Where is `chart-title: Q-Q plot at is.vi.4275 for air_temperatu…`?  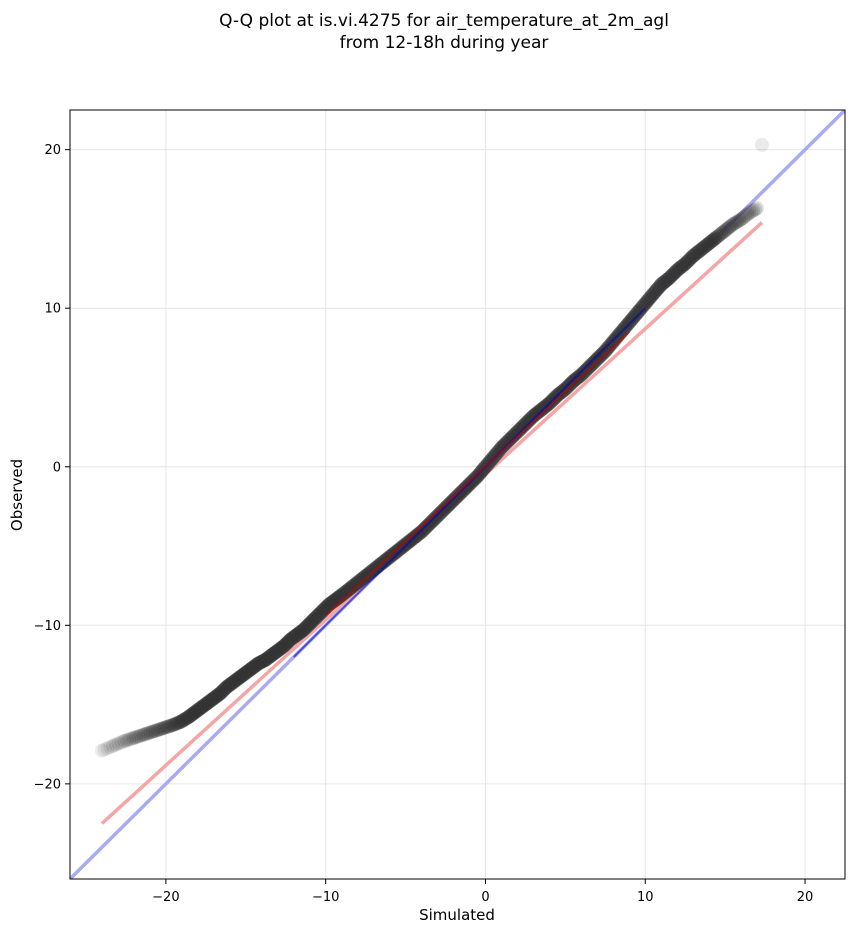 chart-title: Q-Q plot at is.vi.4275 for air_temperatu… is located at coordinates (444, 21).